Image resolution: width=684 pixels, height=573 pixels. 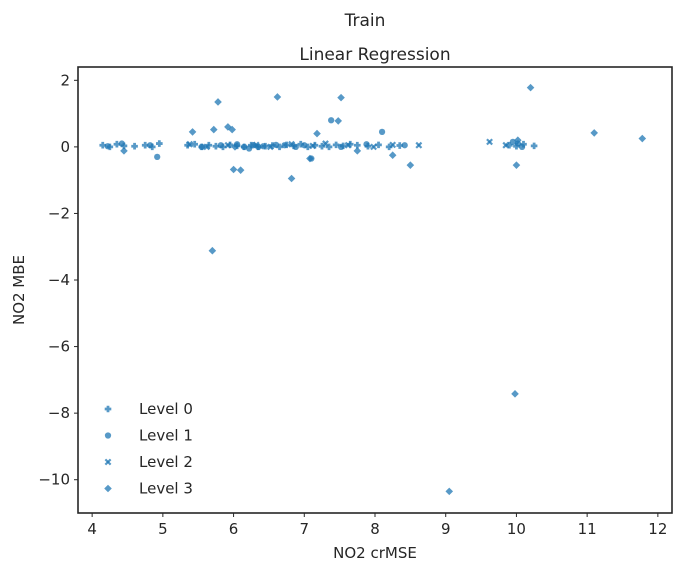 What do you see at coordinates (587, 529) in the screenshot?
I see `x-tick-label: 11` at bounding box center [587, 529].